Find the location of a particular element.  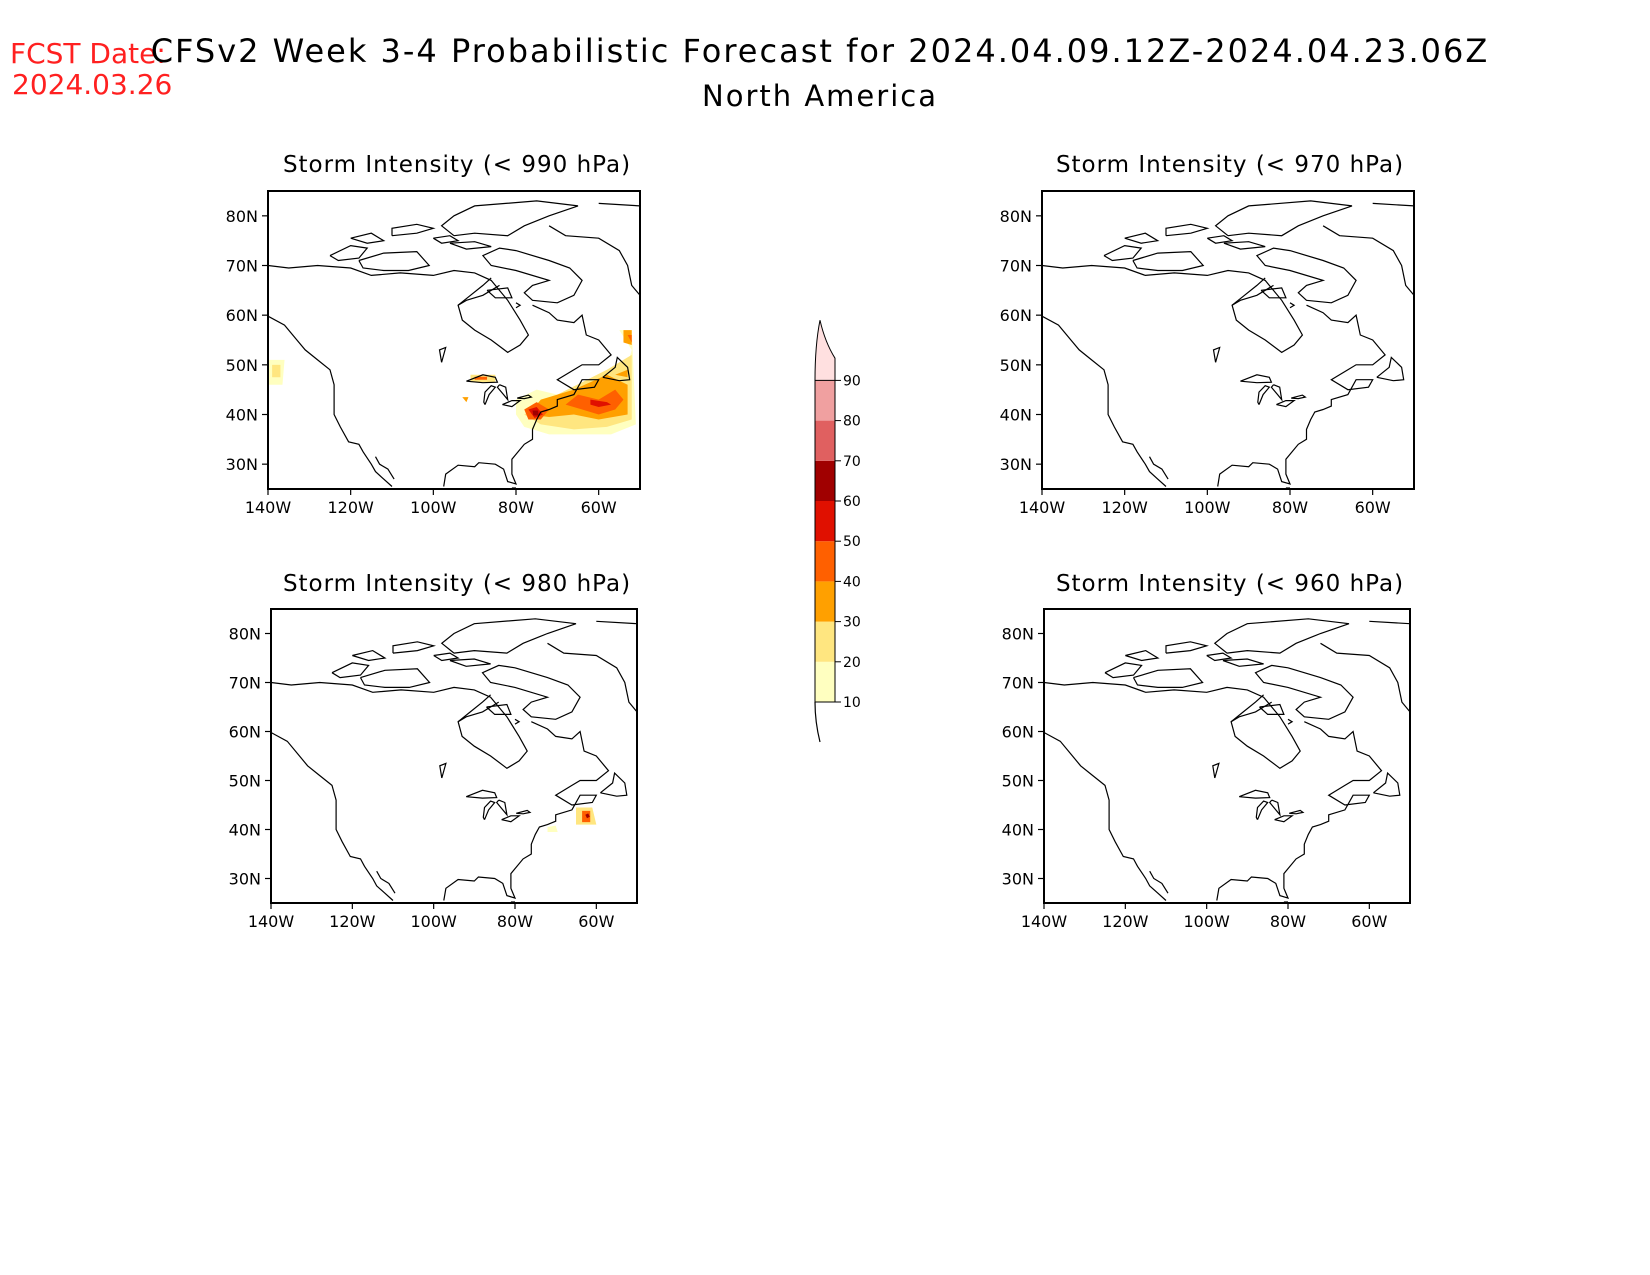

fcst-date: 2024.03.26 is located at coordinates (92, 84).